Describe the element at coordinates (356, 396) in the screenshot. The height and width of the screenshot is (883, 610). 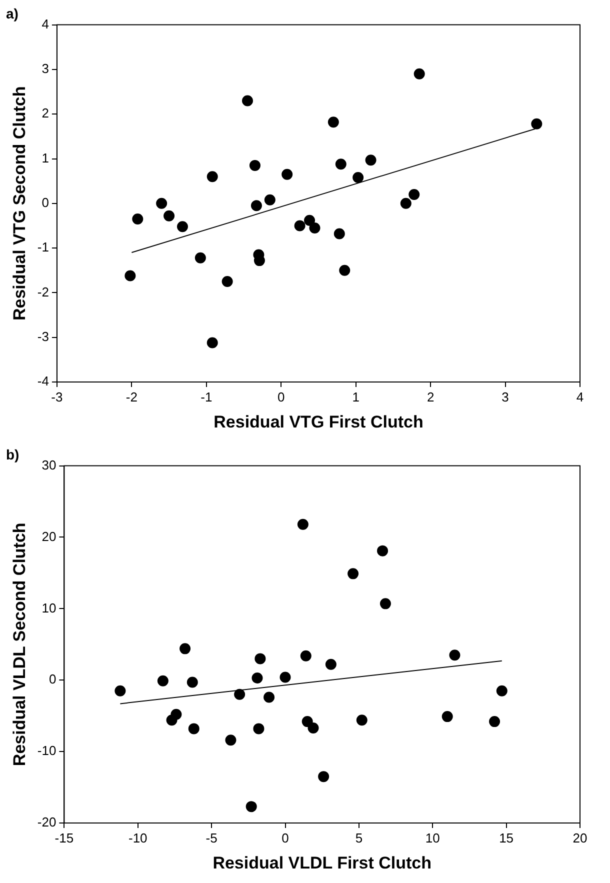
I see `x-tick-label: 1` at that location.